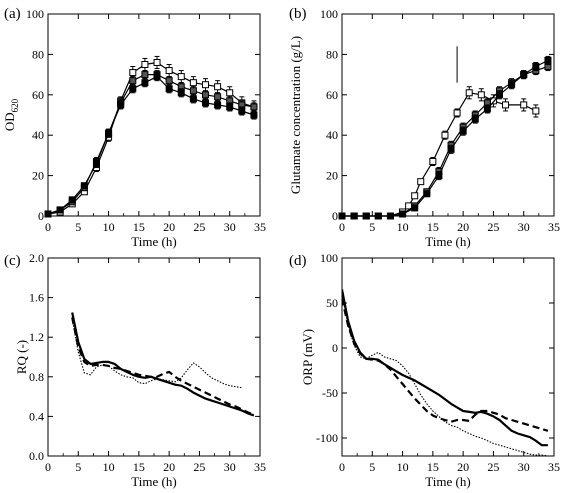 The image size is (565, 493). What do you see at coordinates (12, 14) in the screenshot?
I see `panel-label: (a)` at bounding box center [12, 14].